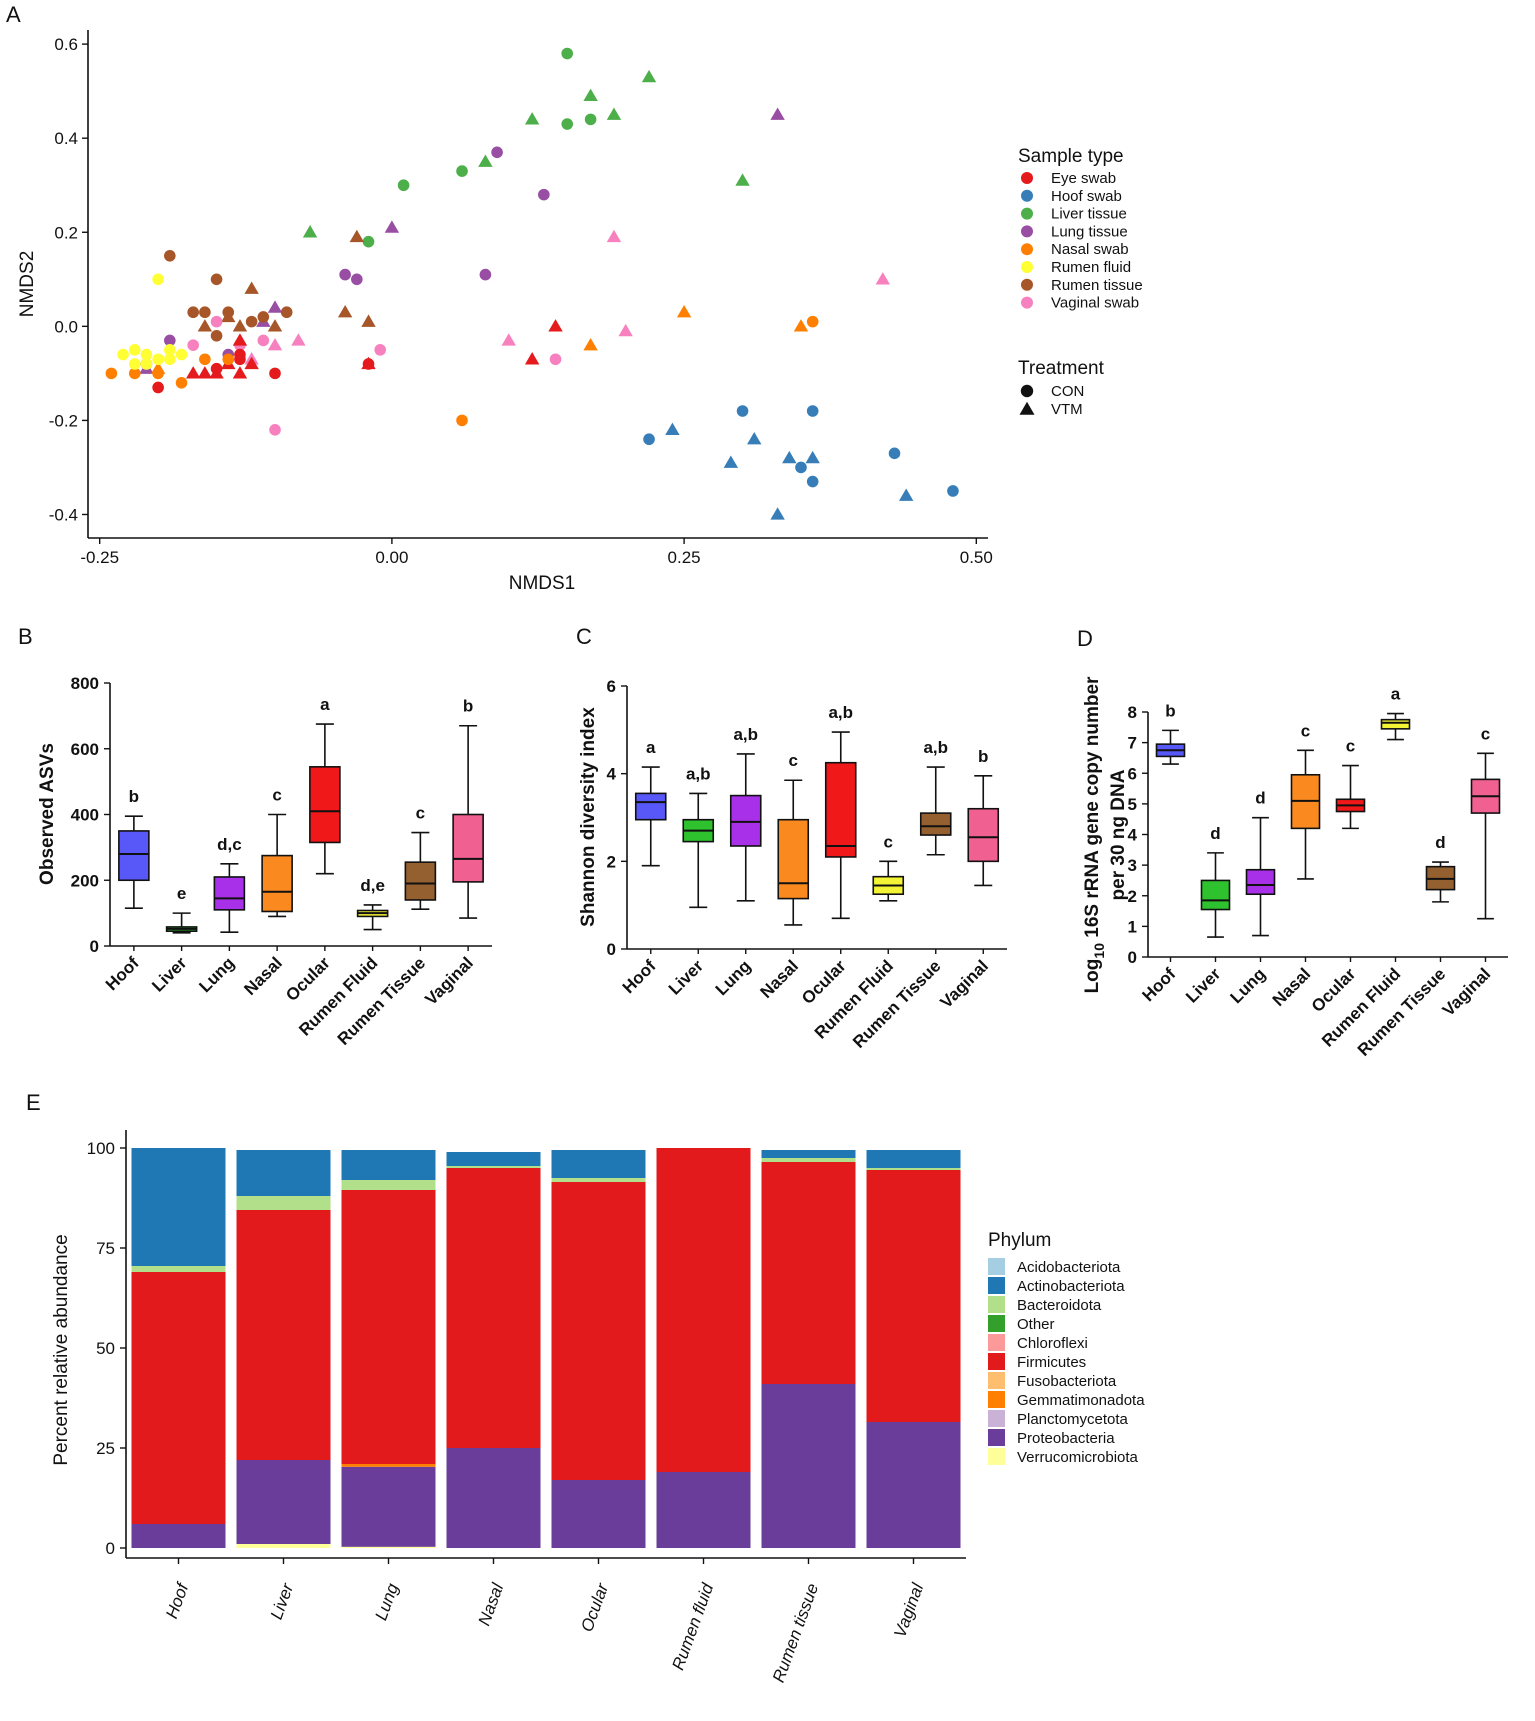 The image size is (1535, 1721). What do you see at coordinates (181, 893) in the screenshot?
I see `significance-letter: e` at bounding box center [181, 893].